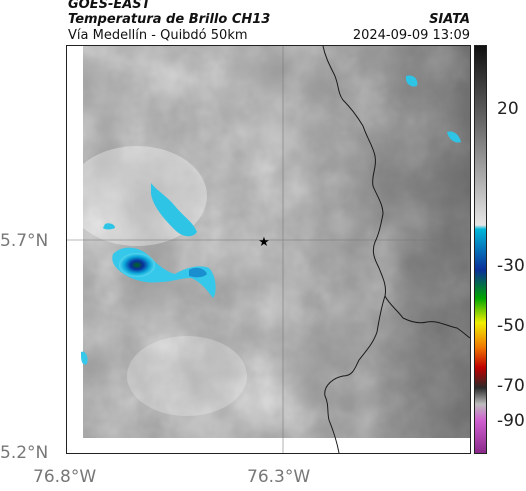 Image resolution: width=526 pixels, height=491 pixels. I want to click on title-product: Temperatura de Brillo CH13, so click(169, 19).